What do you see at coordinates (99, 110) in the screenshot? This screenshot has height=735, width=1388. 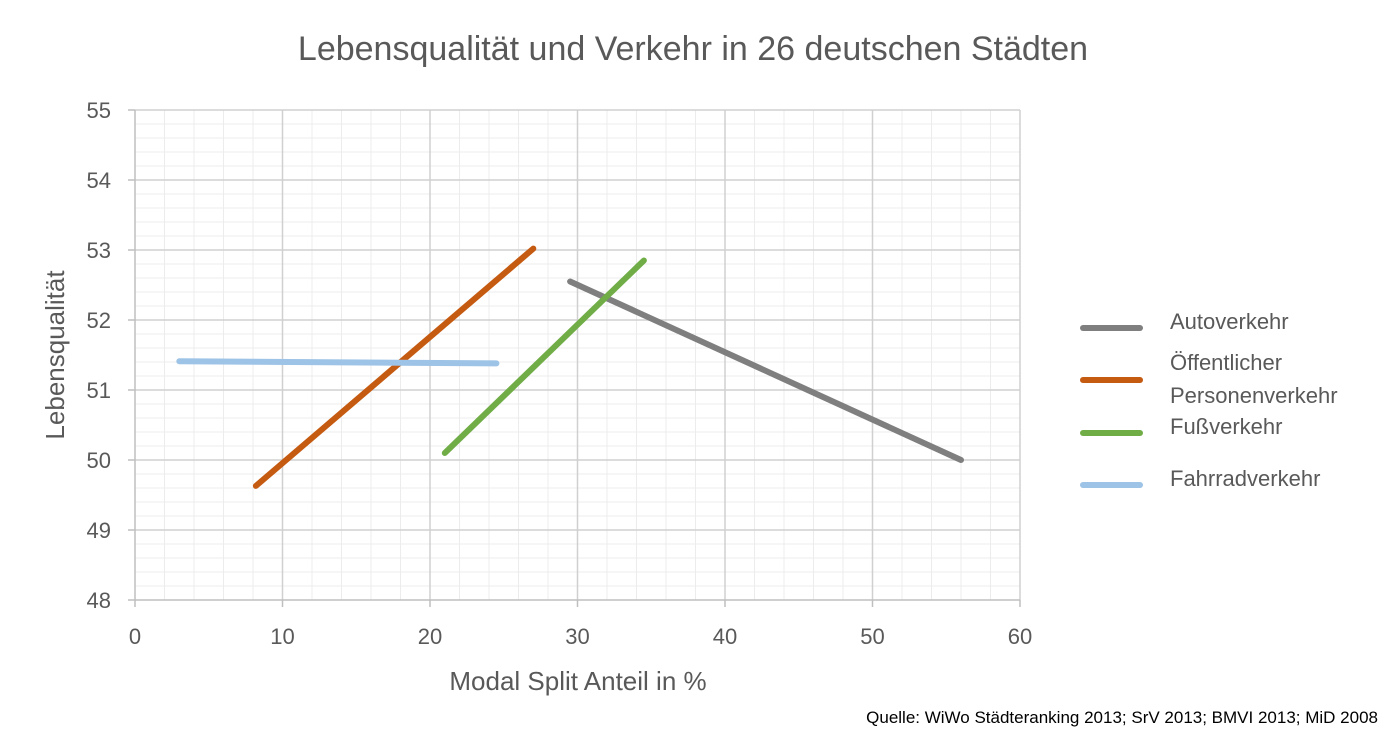 I see `y-tick-label: 55` at bounding box center [99, 110].